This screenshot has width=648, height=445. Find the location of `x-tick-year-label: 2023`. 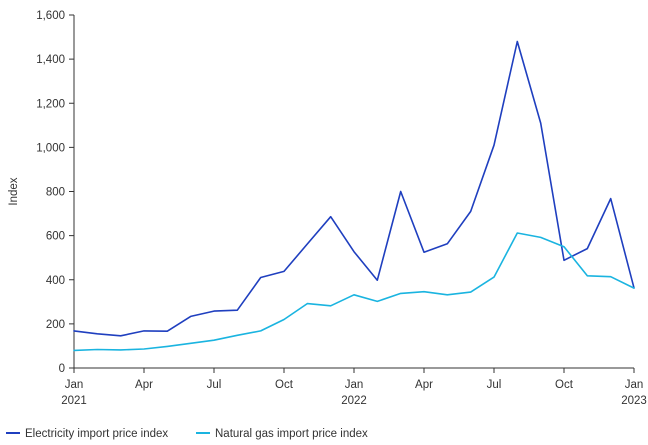

x-tick-year-label: 2023 is located at coordinates (634, 401).